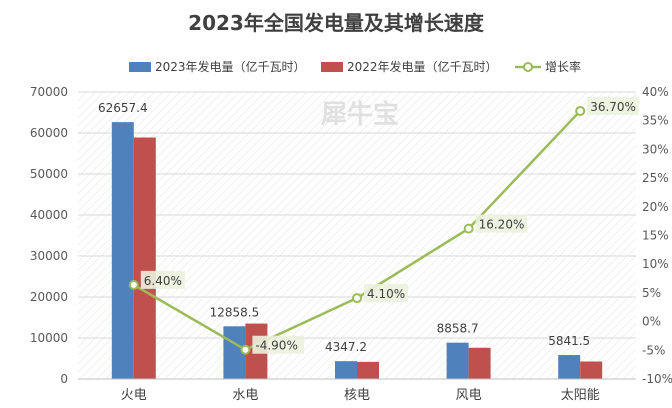 This screenshot has height=408, width=672. What do you see at coordinates (655, 207) in the screenshot?
I see `y-right-tick-label: 20%` at bounding box center [655, 207].